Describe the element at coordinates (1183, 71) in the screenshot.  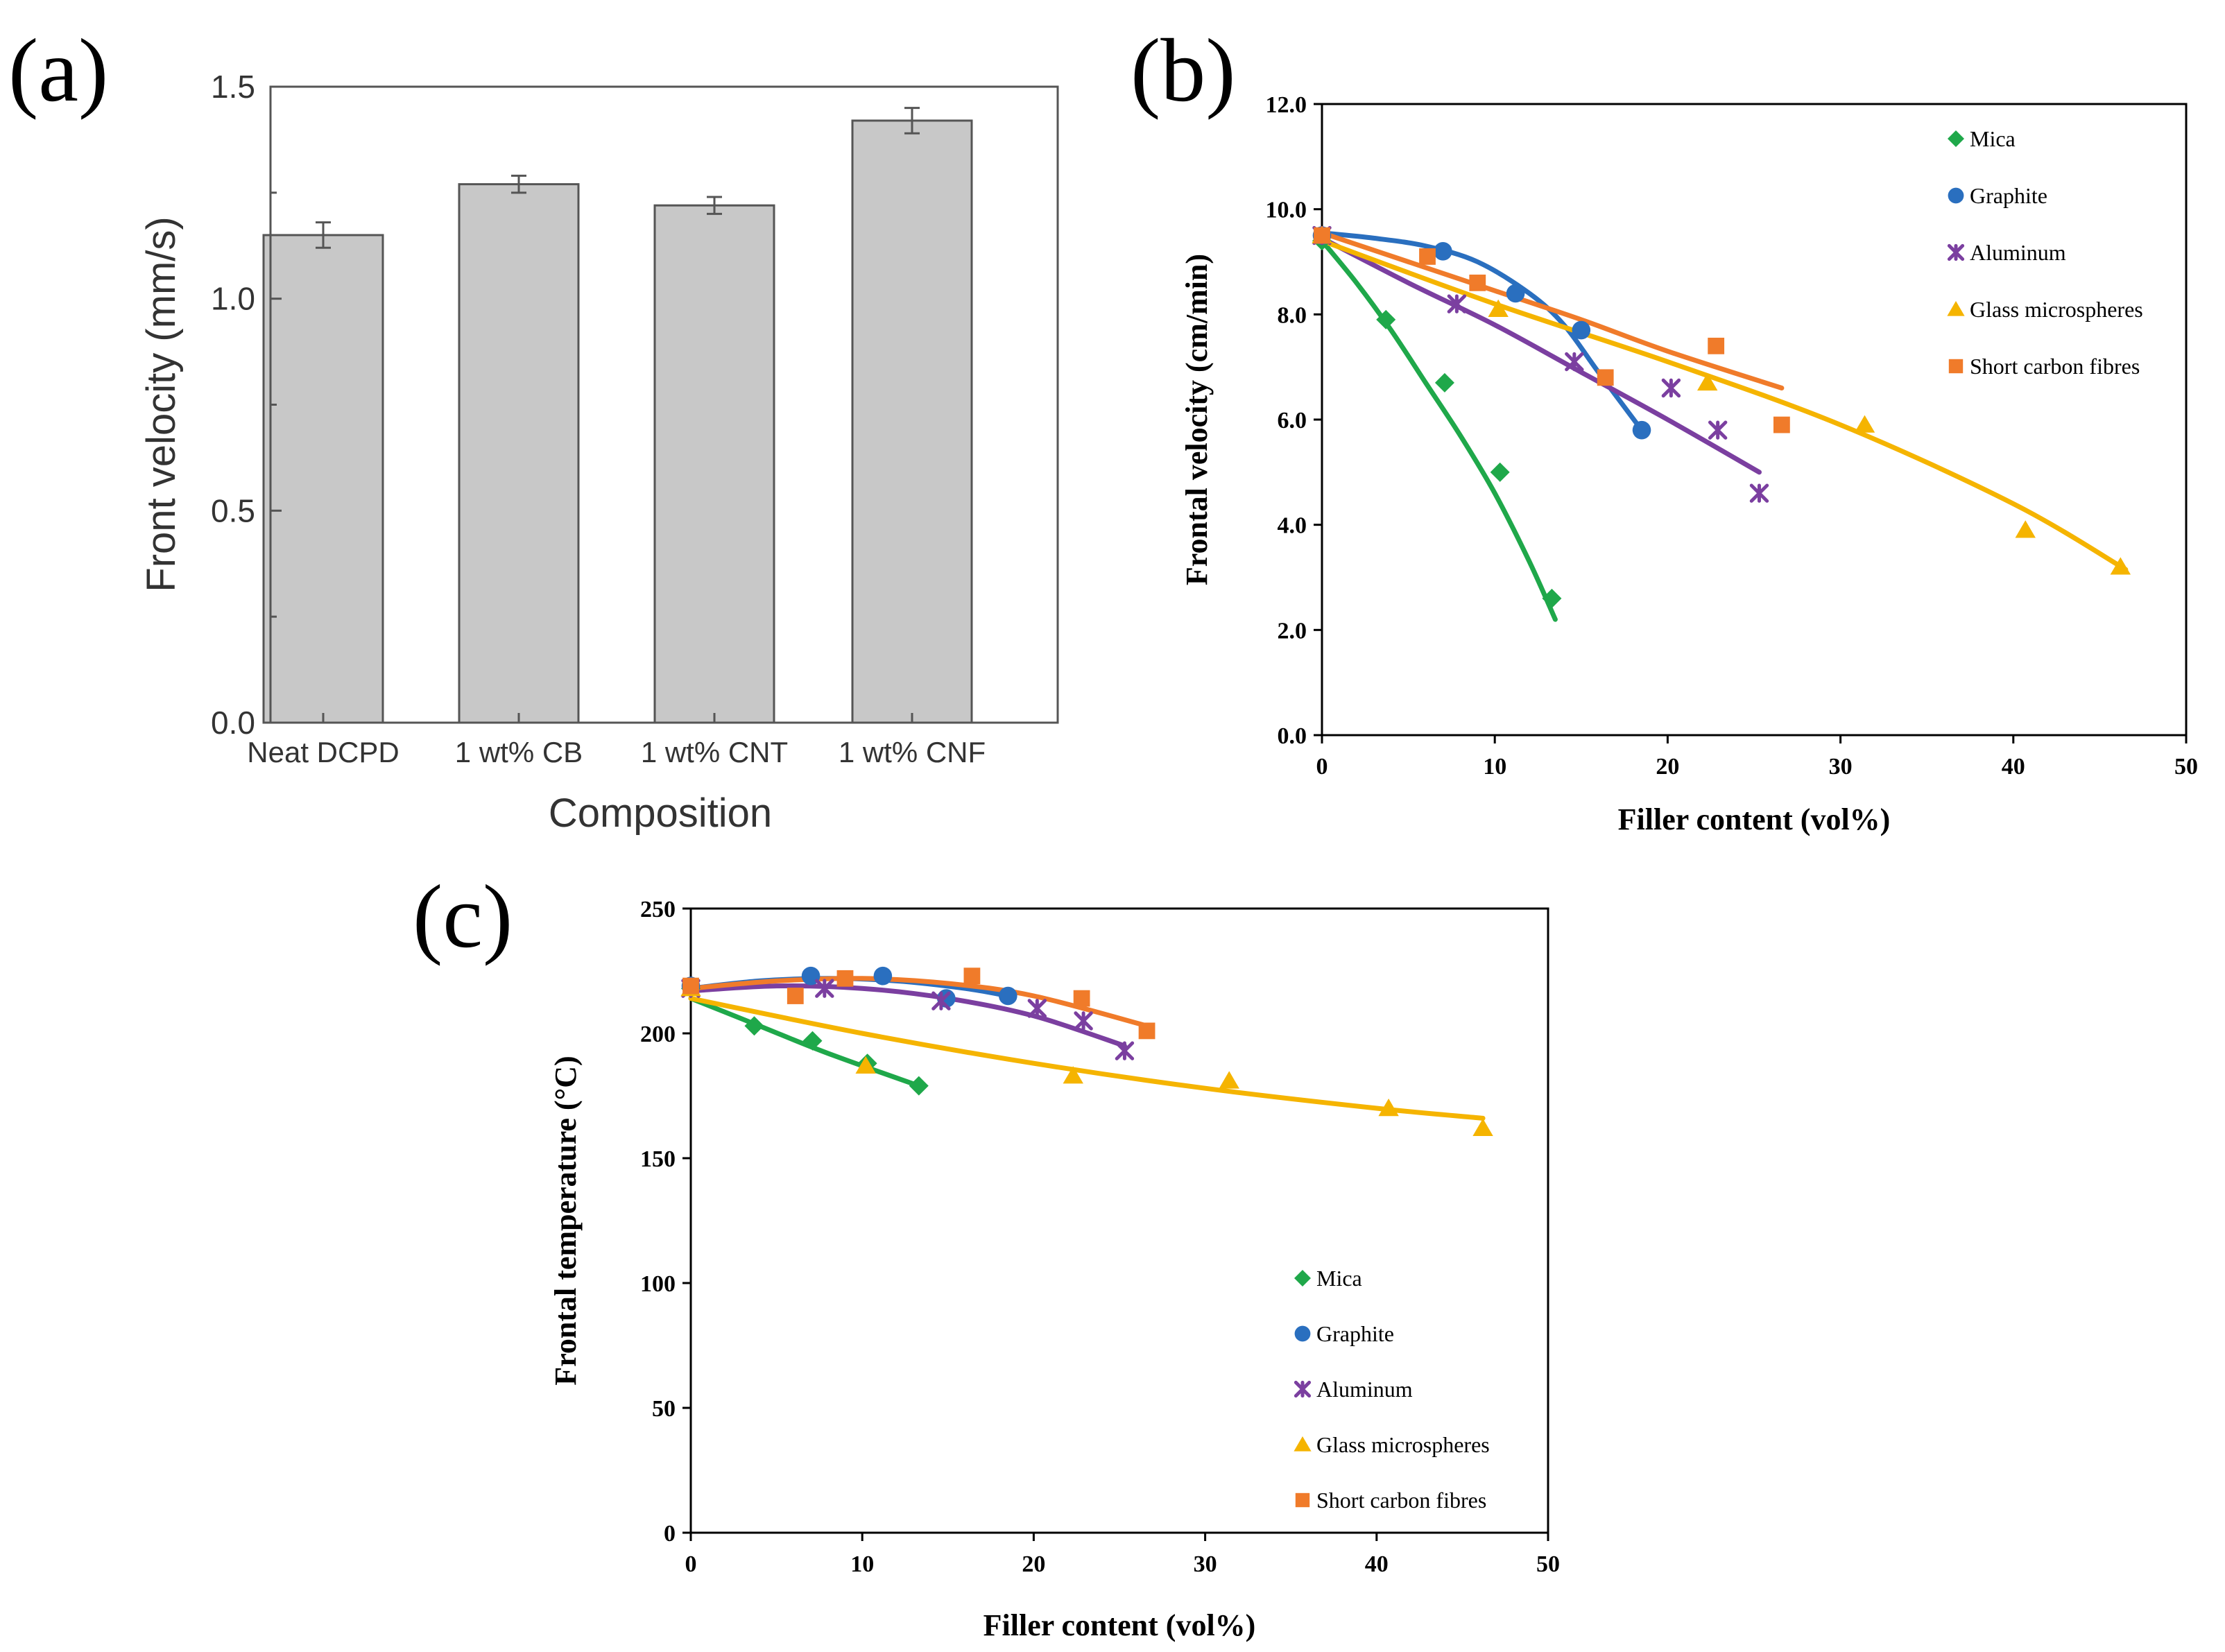
I see `panel-label: (b)` at that location.